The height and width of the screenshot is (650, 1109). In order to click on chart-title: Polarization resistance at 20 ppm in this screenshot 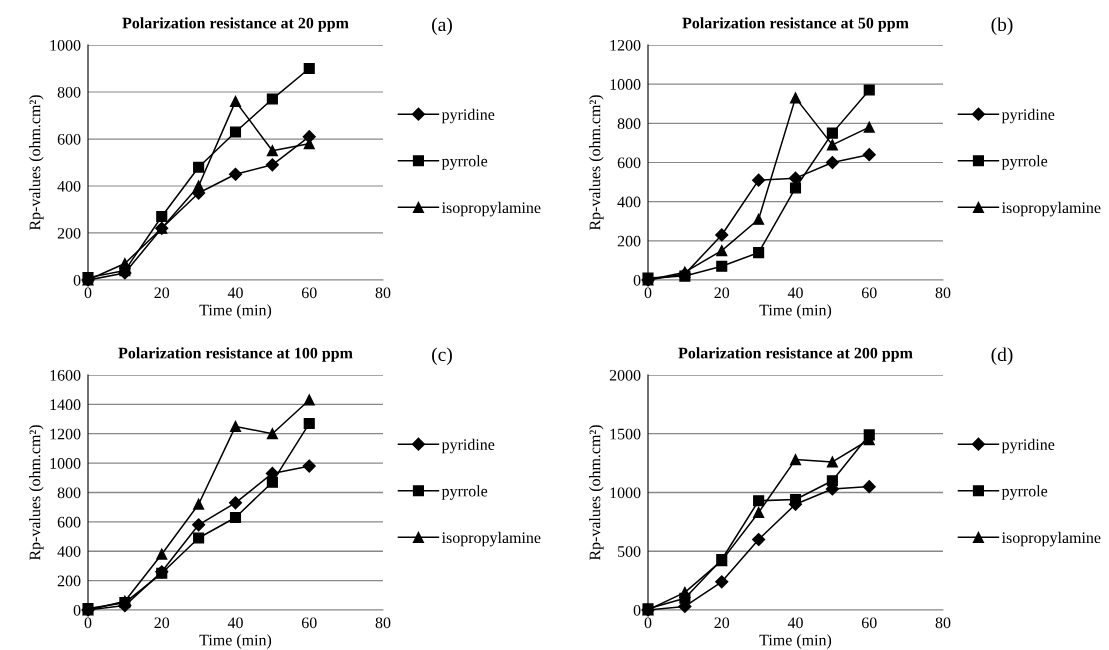, I will do `click(235, 24)`.